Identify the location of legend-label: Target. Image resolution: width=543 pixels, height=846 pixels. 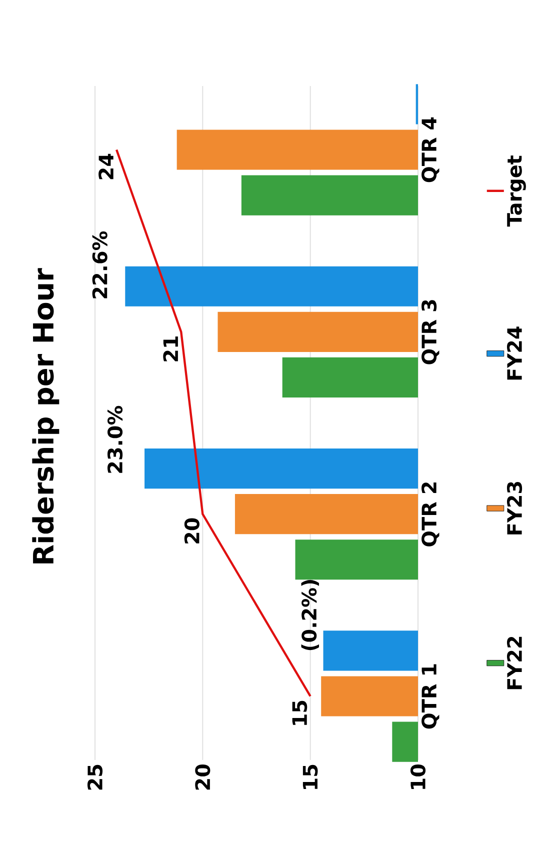
(516, 191).